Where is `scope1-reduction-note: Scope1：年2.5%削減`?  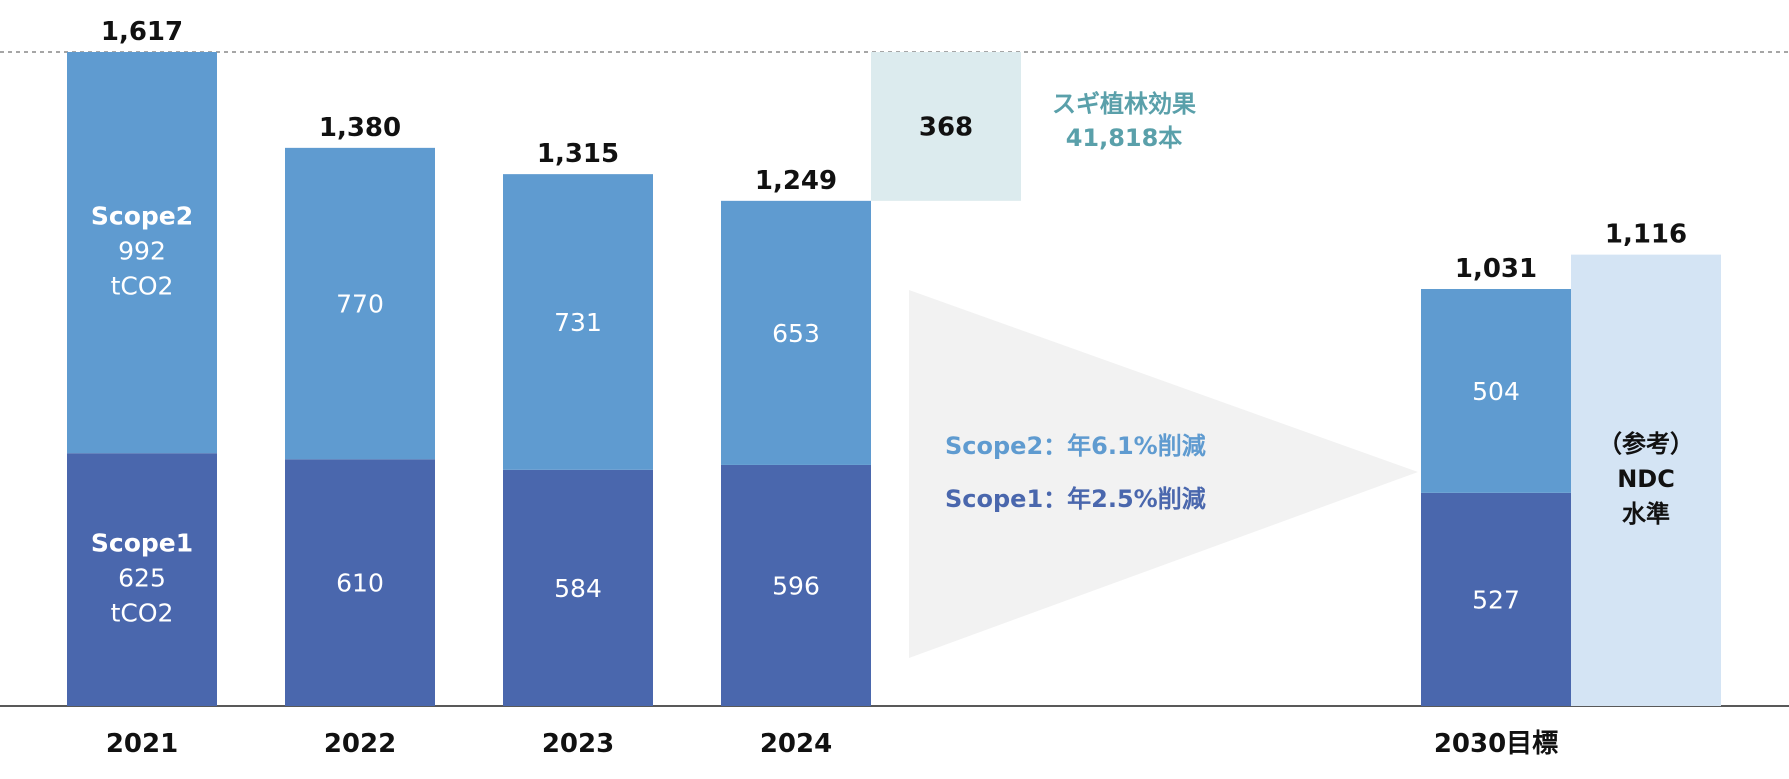
scope1-reduction-note: Scope1：年2.5%削減 is located at coordinates (1075, 499).